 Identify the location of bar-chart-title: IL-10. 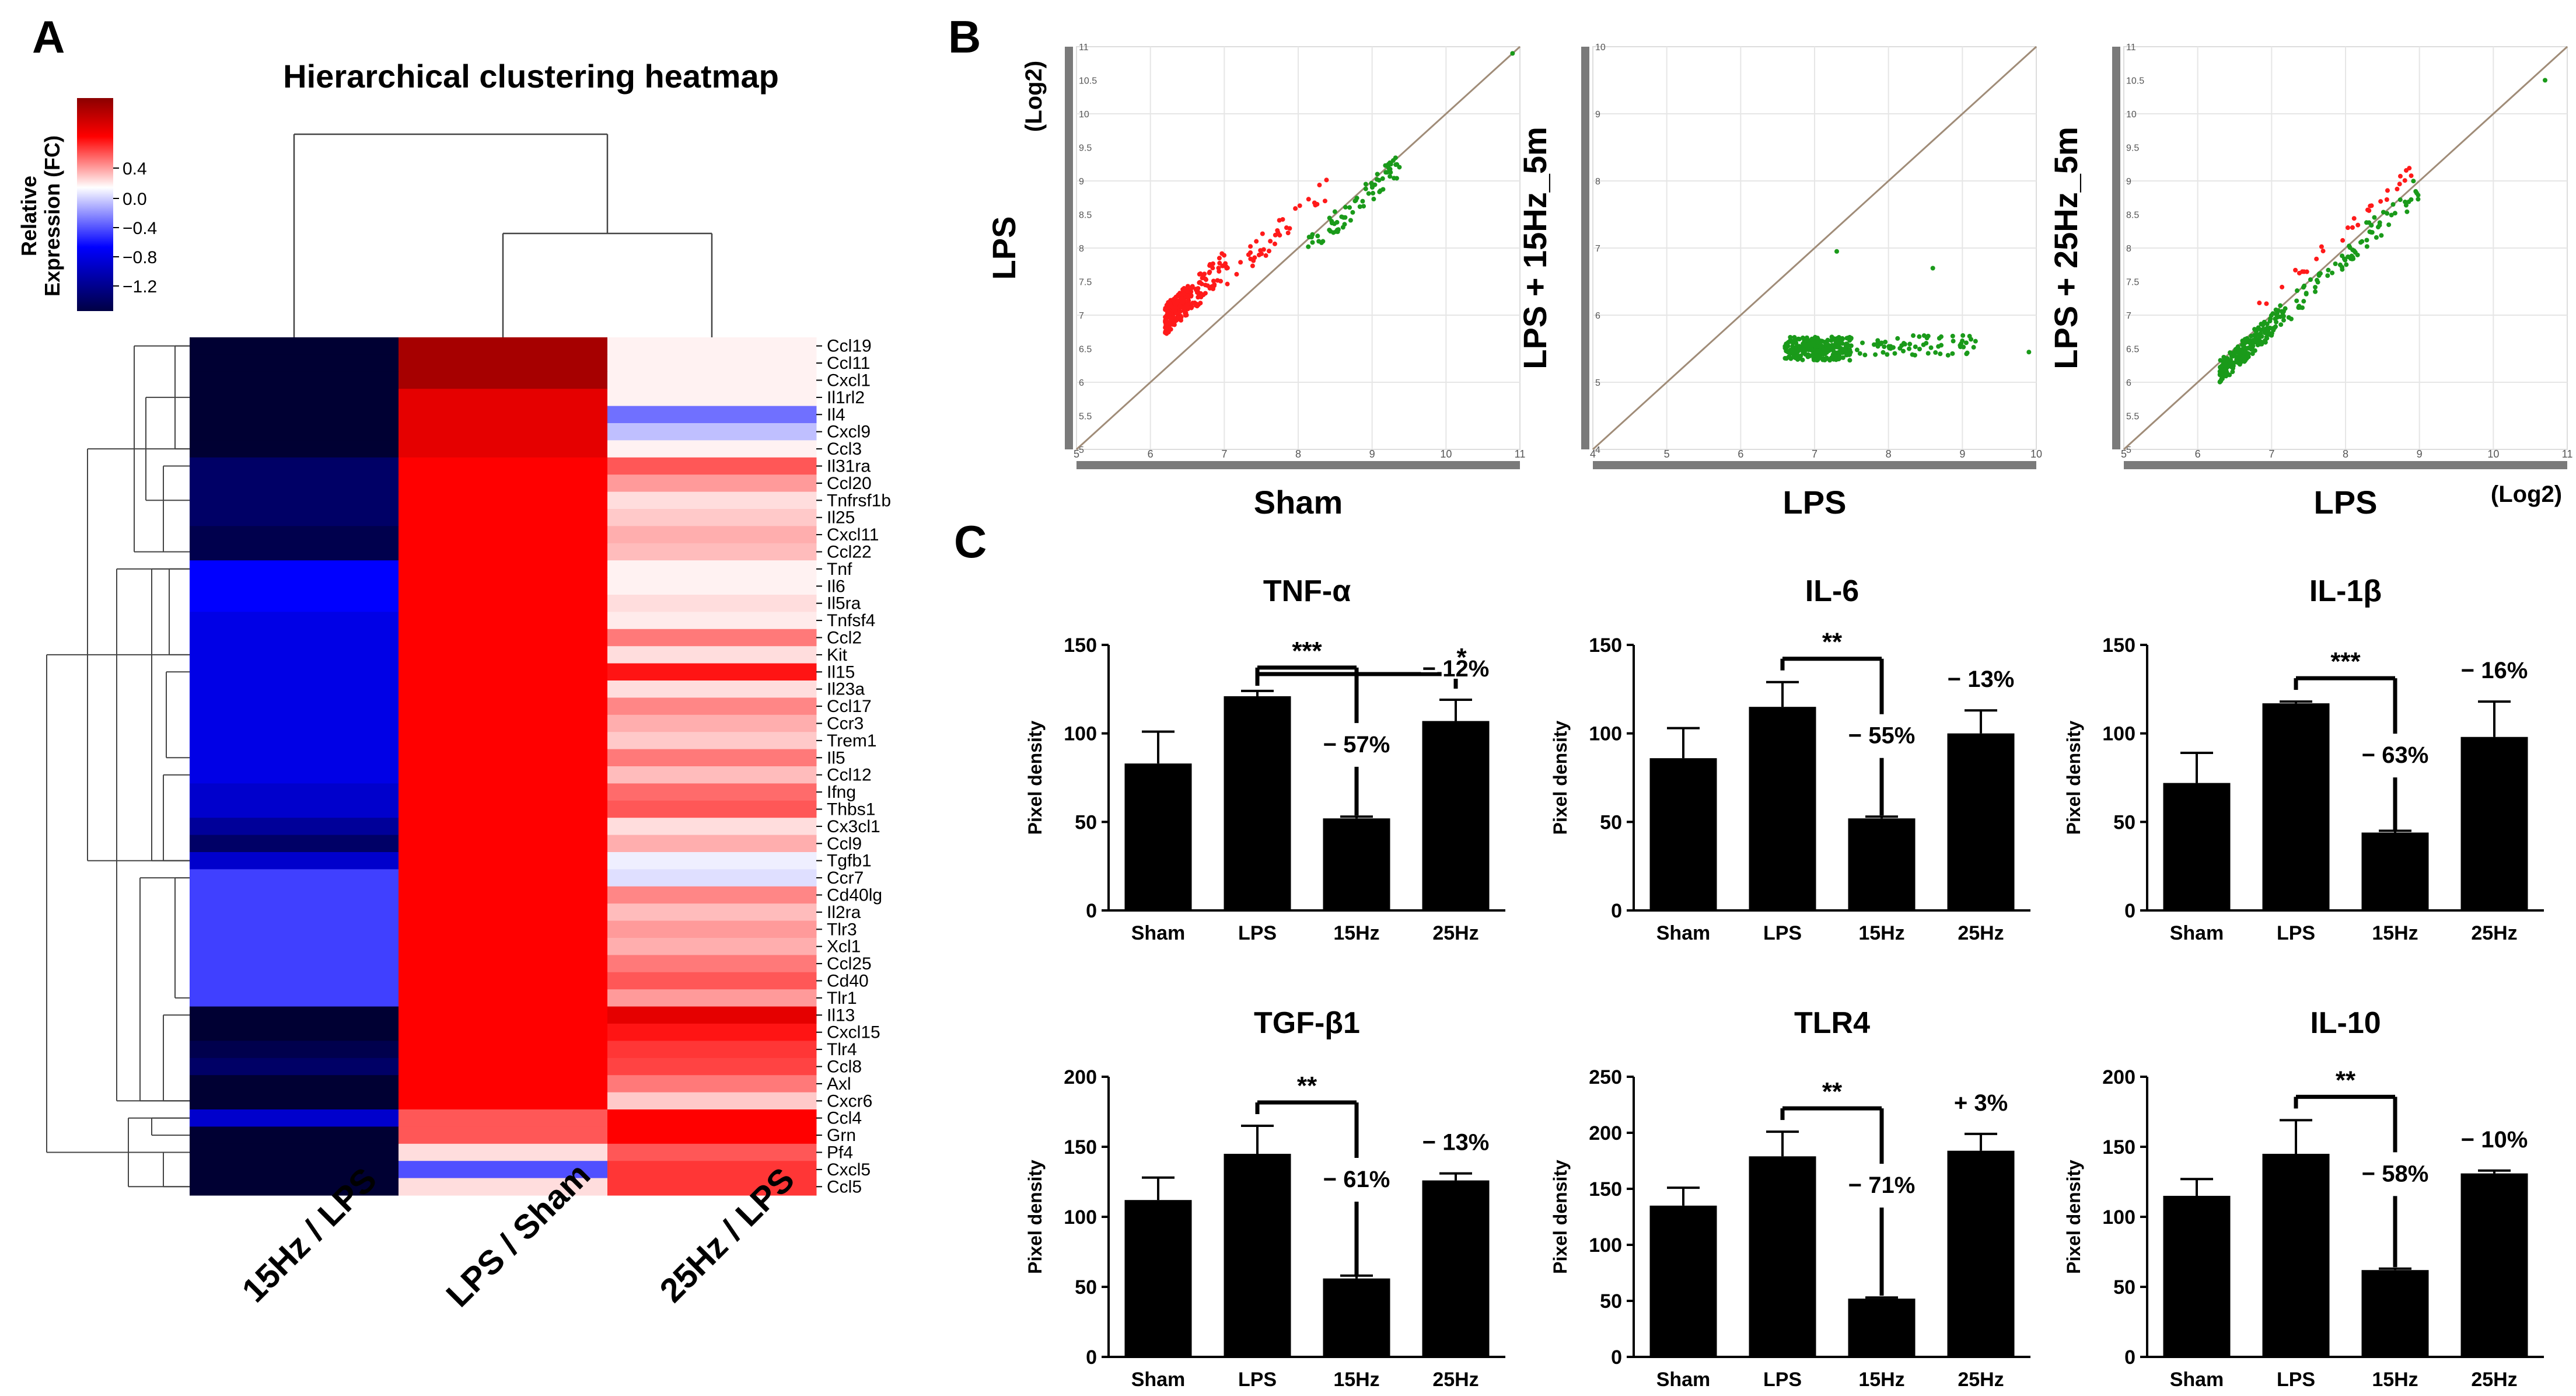
(2345, 1023).